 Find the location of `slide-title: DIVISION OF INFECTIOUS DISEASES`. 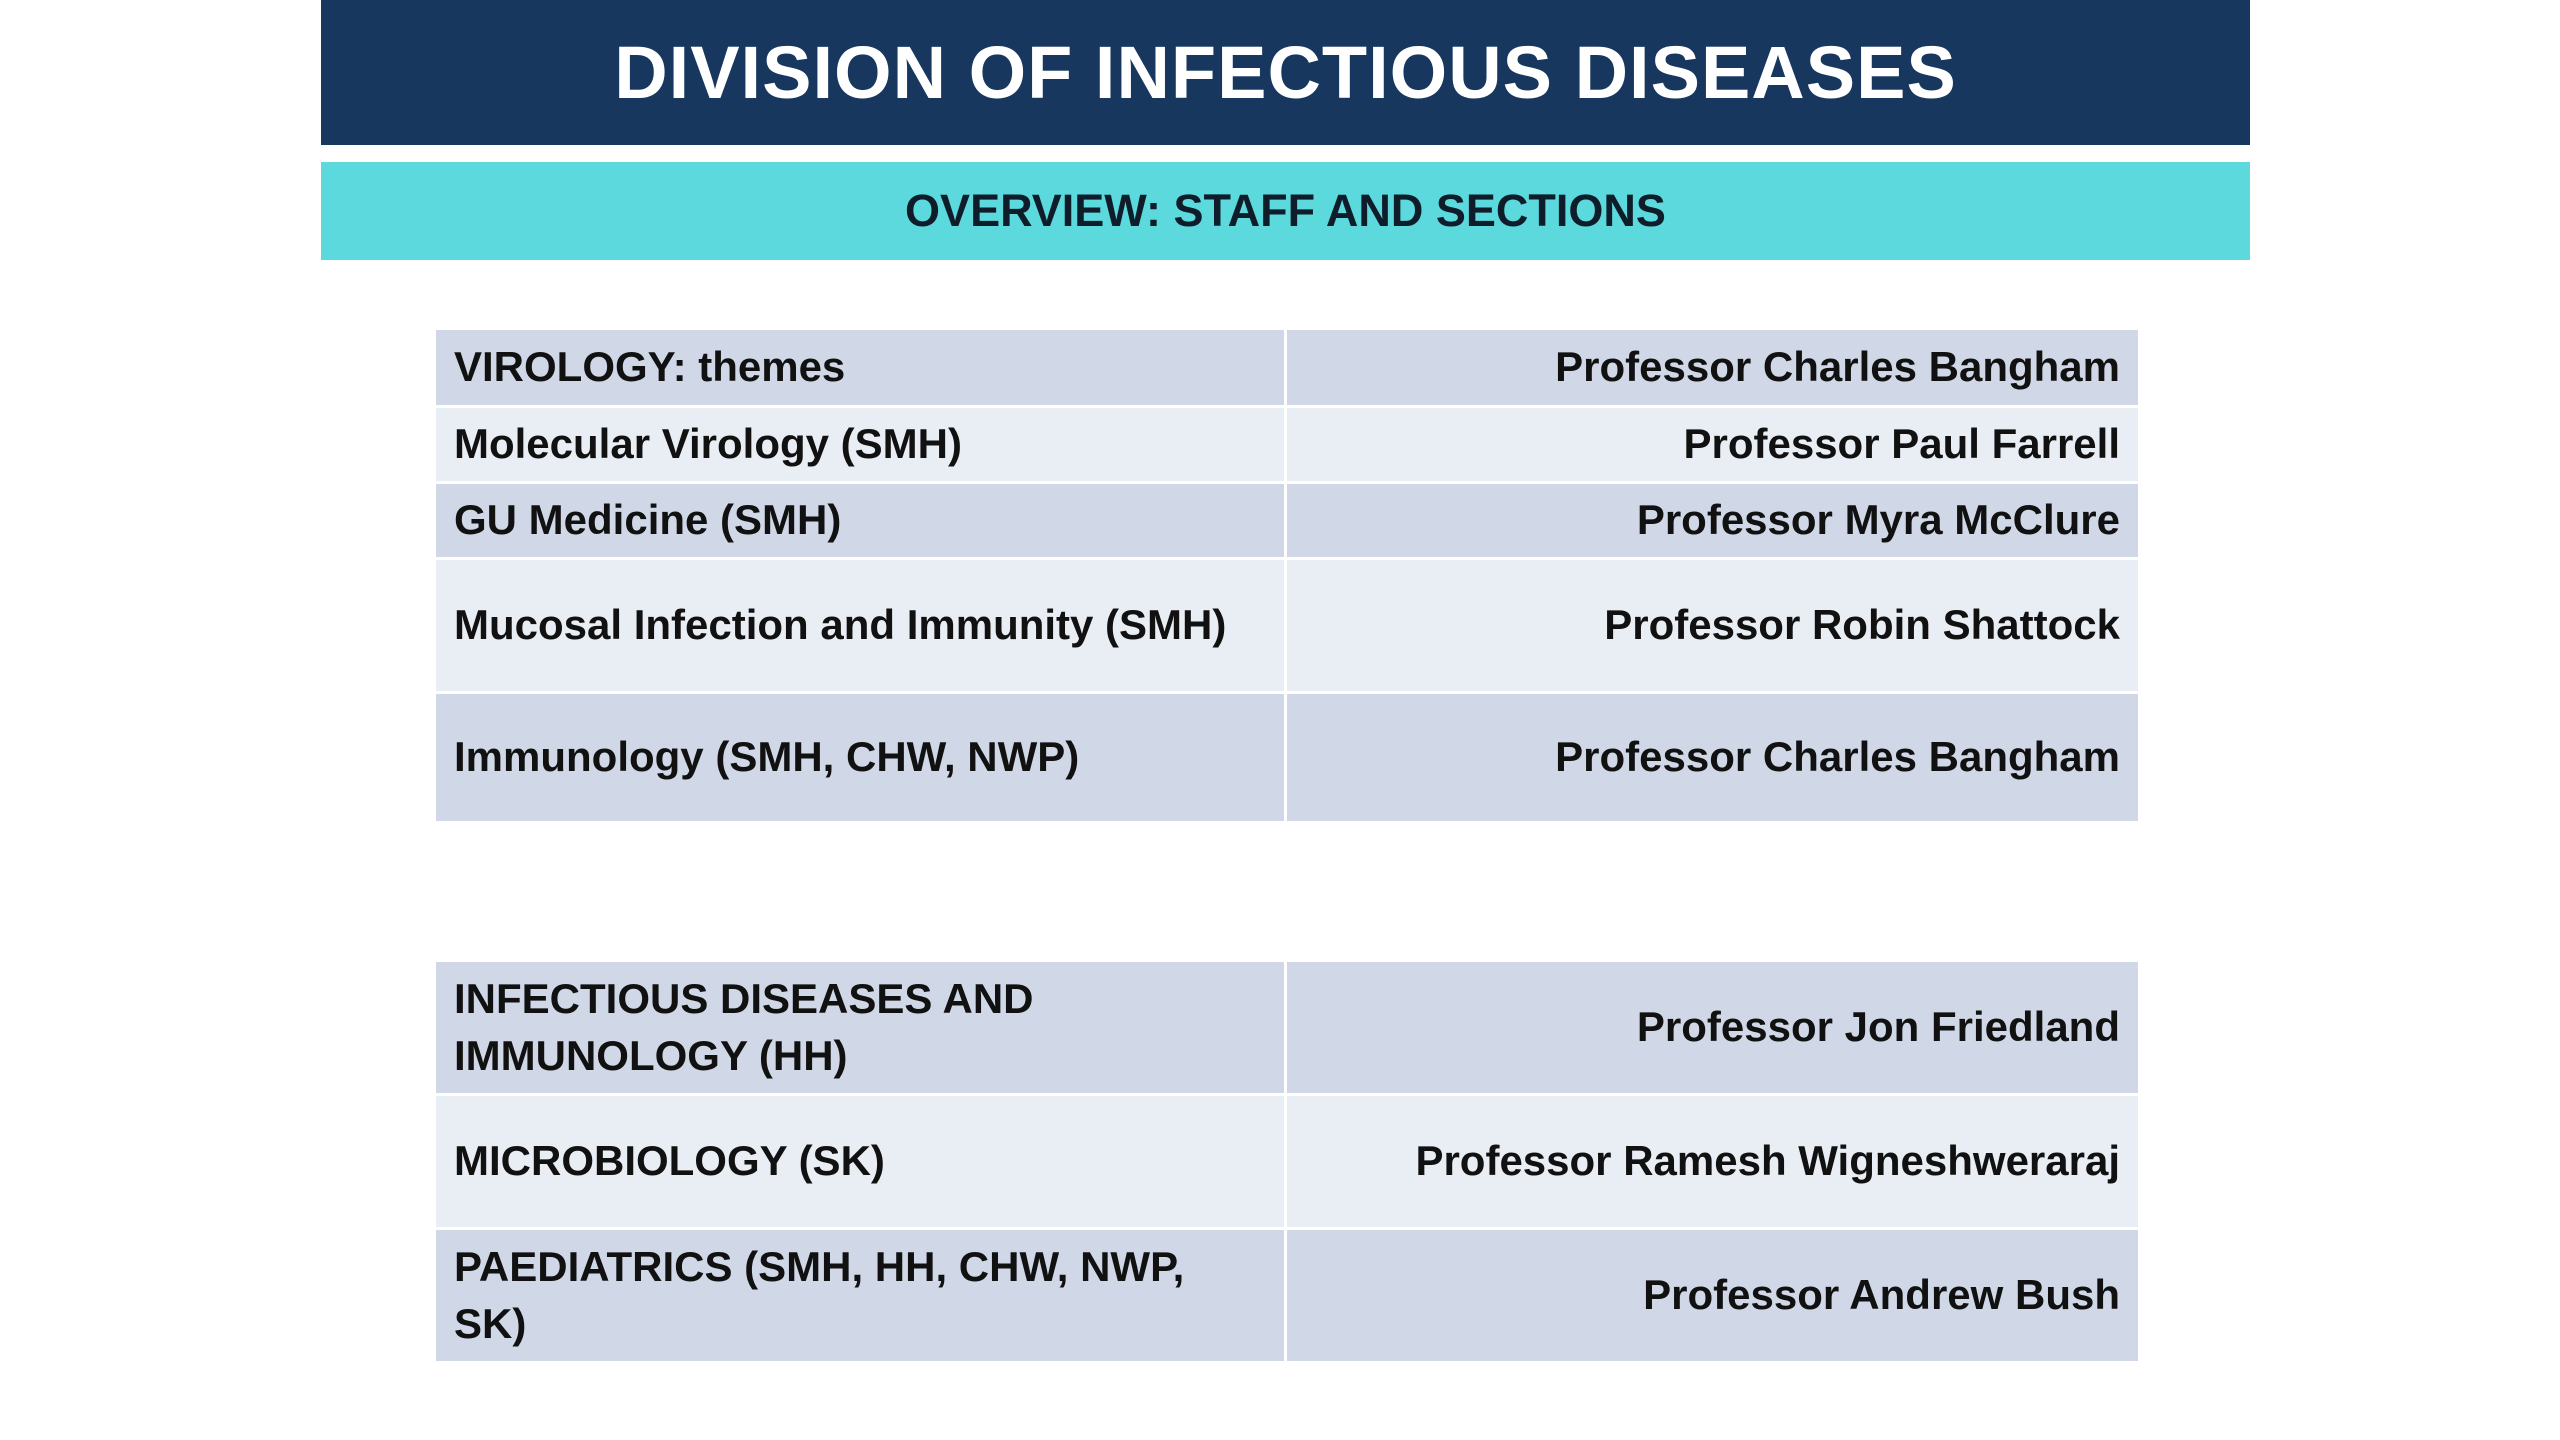

slide-title: DIVISION OF INFECTIOUS DISEASES is located at coordinates (1285, 72).